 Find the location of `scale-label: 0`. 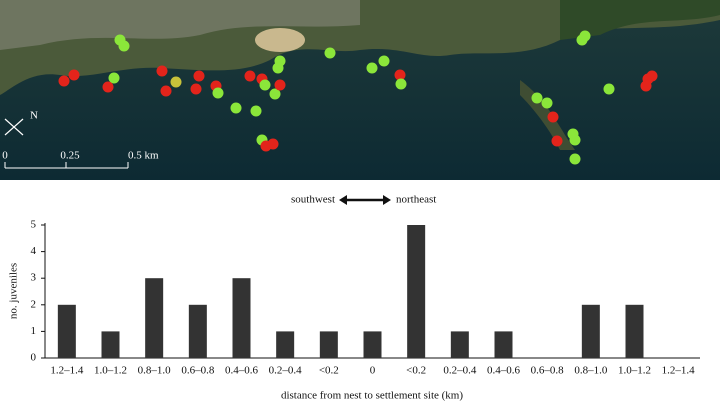

scale-label: 0 is located at coordinates (5, 156).